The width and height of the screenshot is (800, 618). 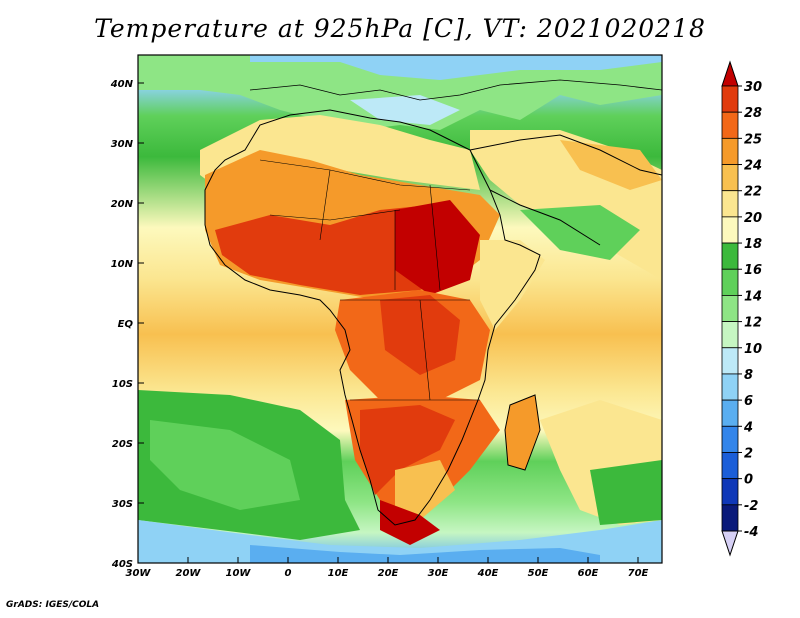 What do you see at coordinates (748, 427) in the screenshot?
I see `colorbar-label: 4` at bounding box center [748, 427].